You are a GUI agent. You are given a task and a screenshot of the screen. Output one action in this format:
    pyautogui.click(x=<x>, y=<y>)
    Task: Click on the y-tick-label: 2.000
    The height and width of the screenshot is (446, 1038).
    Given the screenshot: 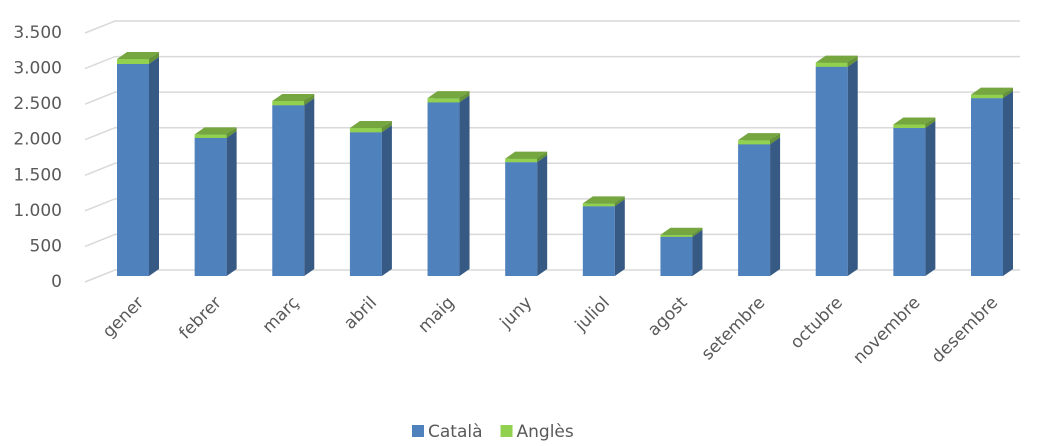 What is the action you would take?
    pyautogui.click(x=37, y=140)
    